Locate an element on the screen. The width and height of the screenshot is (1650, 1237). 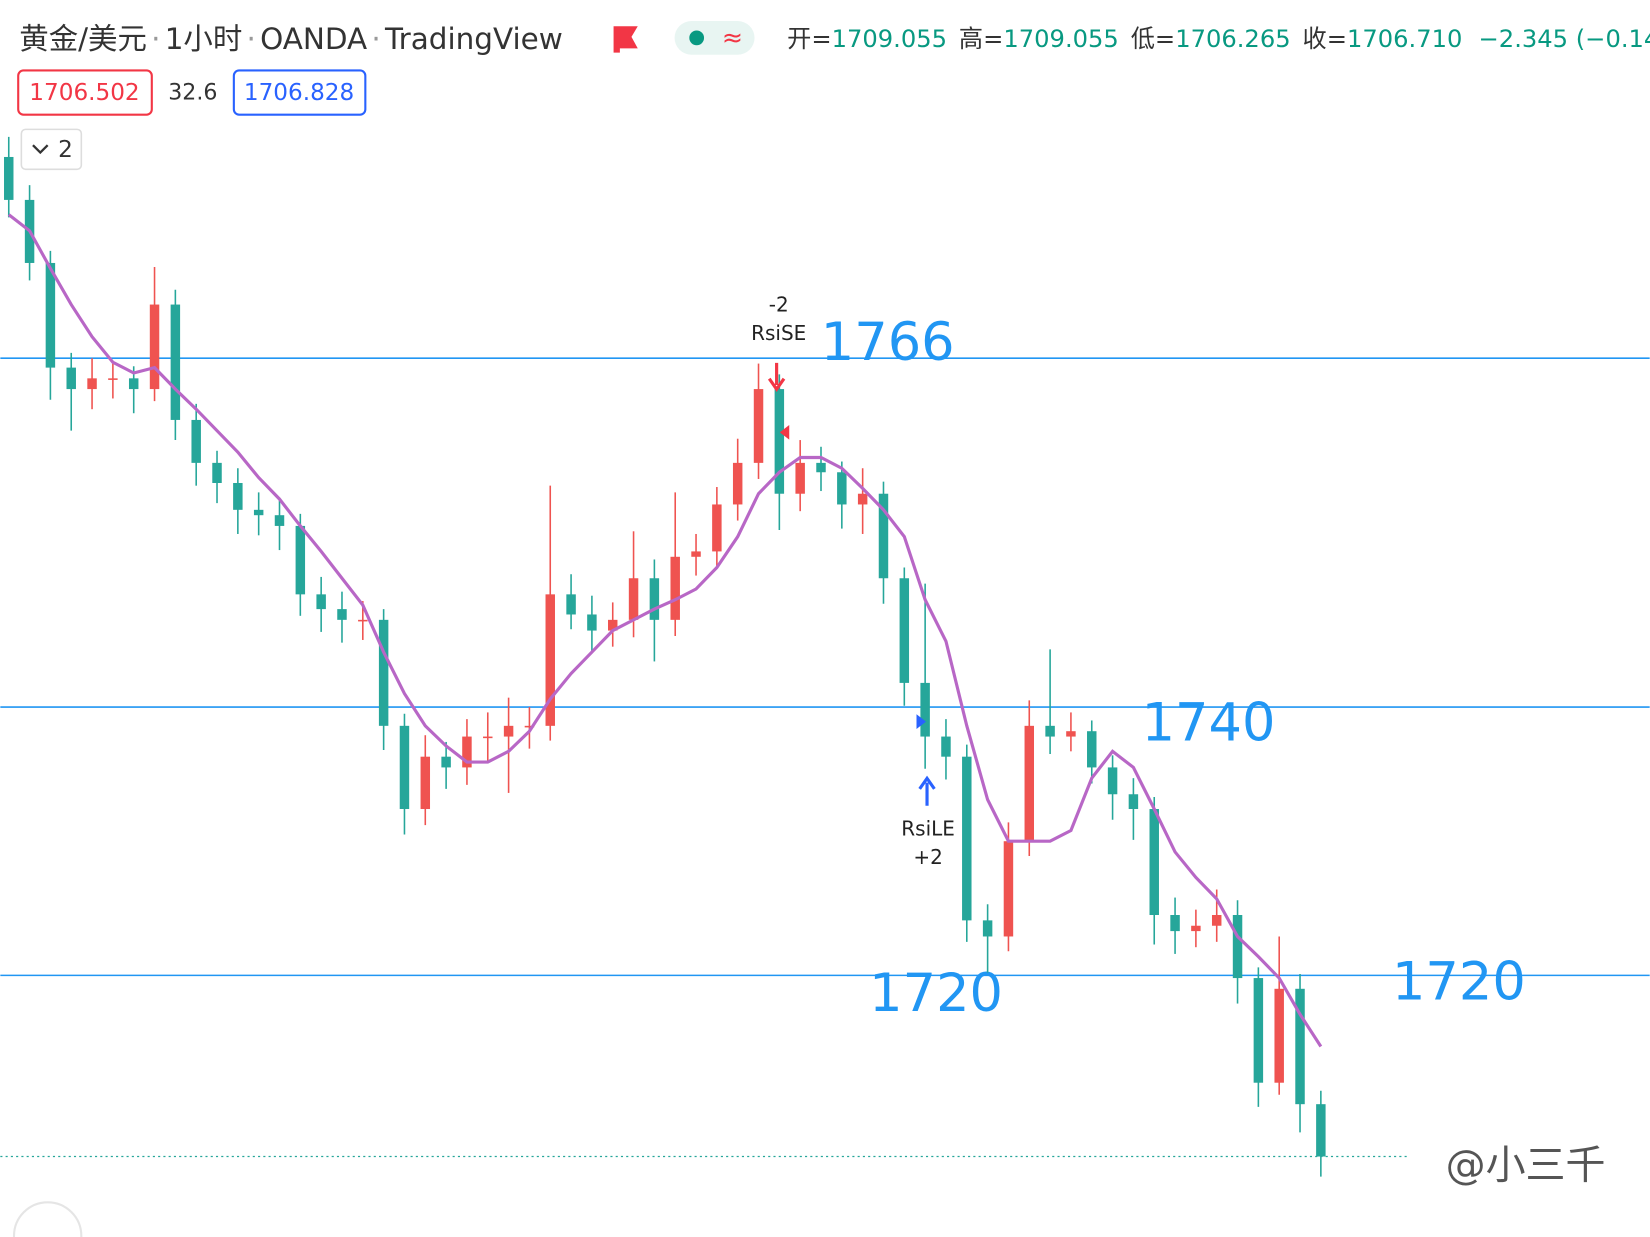
status-dot is located at coordinates (697, 38).